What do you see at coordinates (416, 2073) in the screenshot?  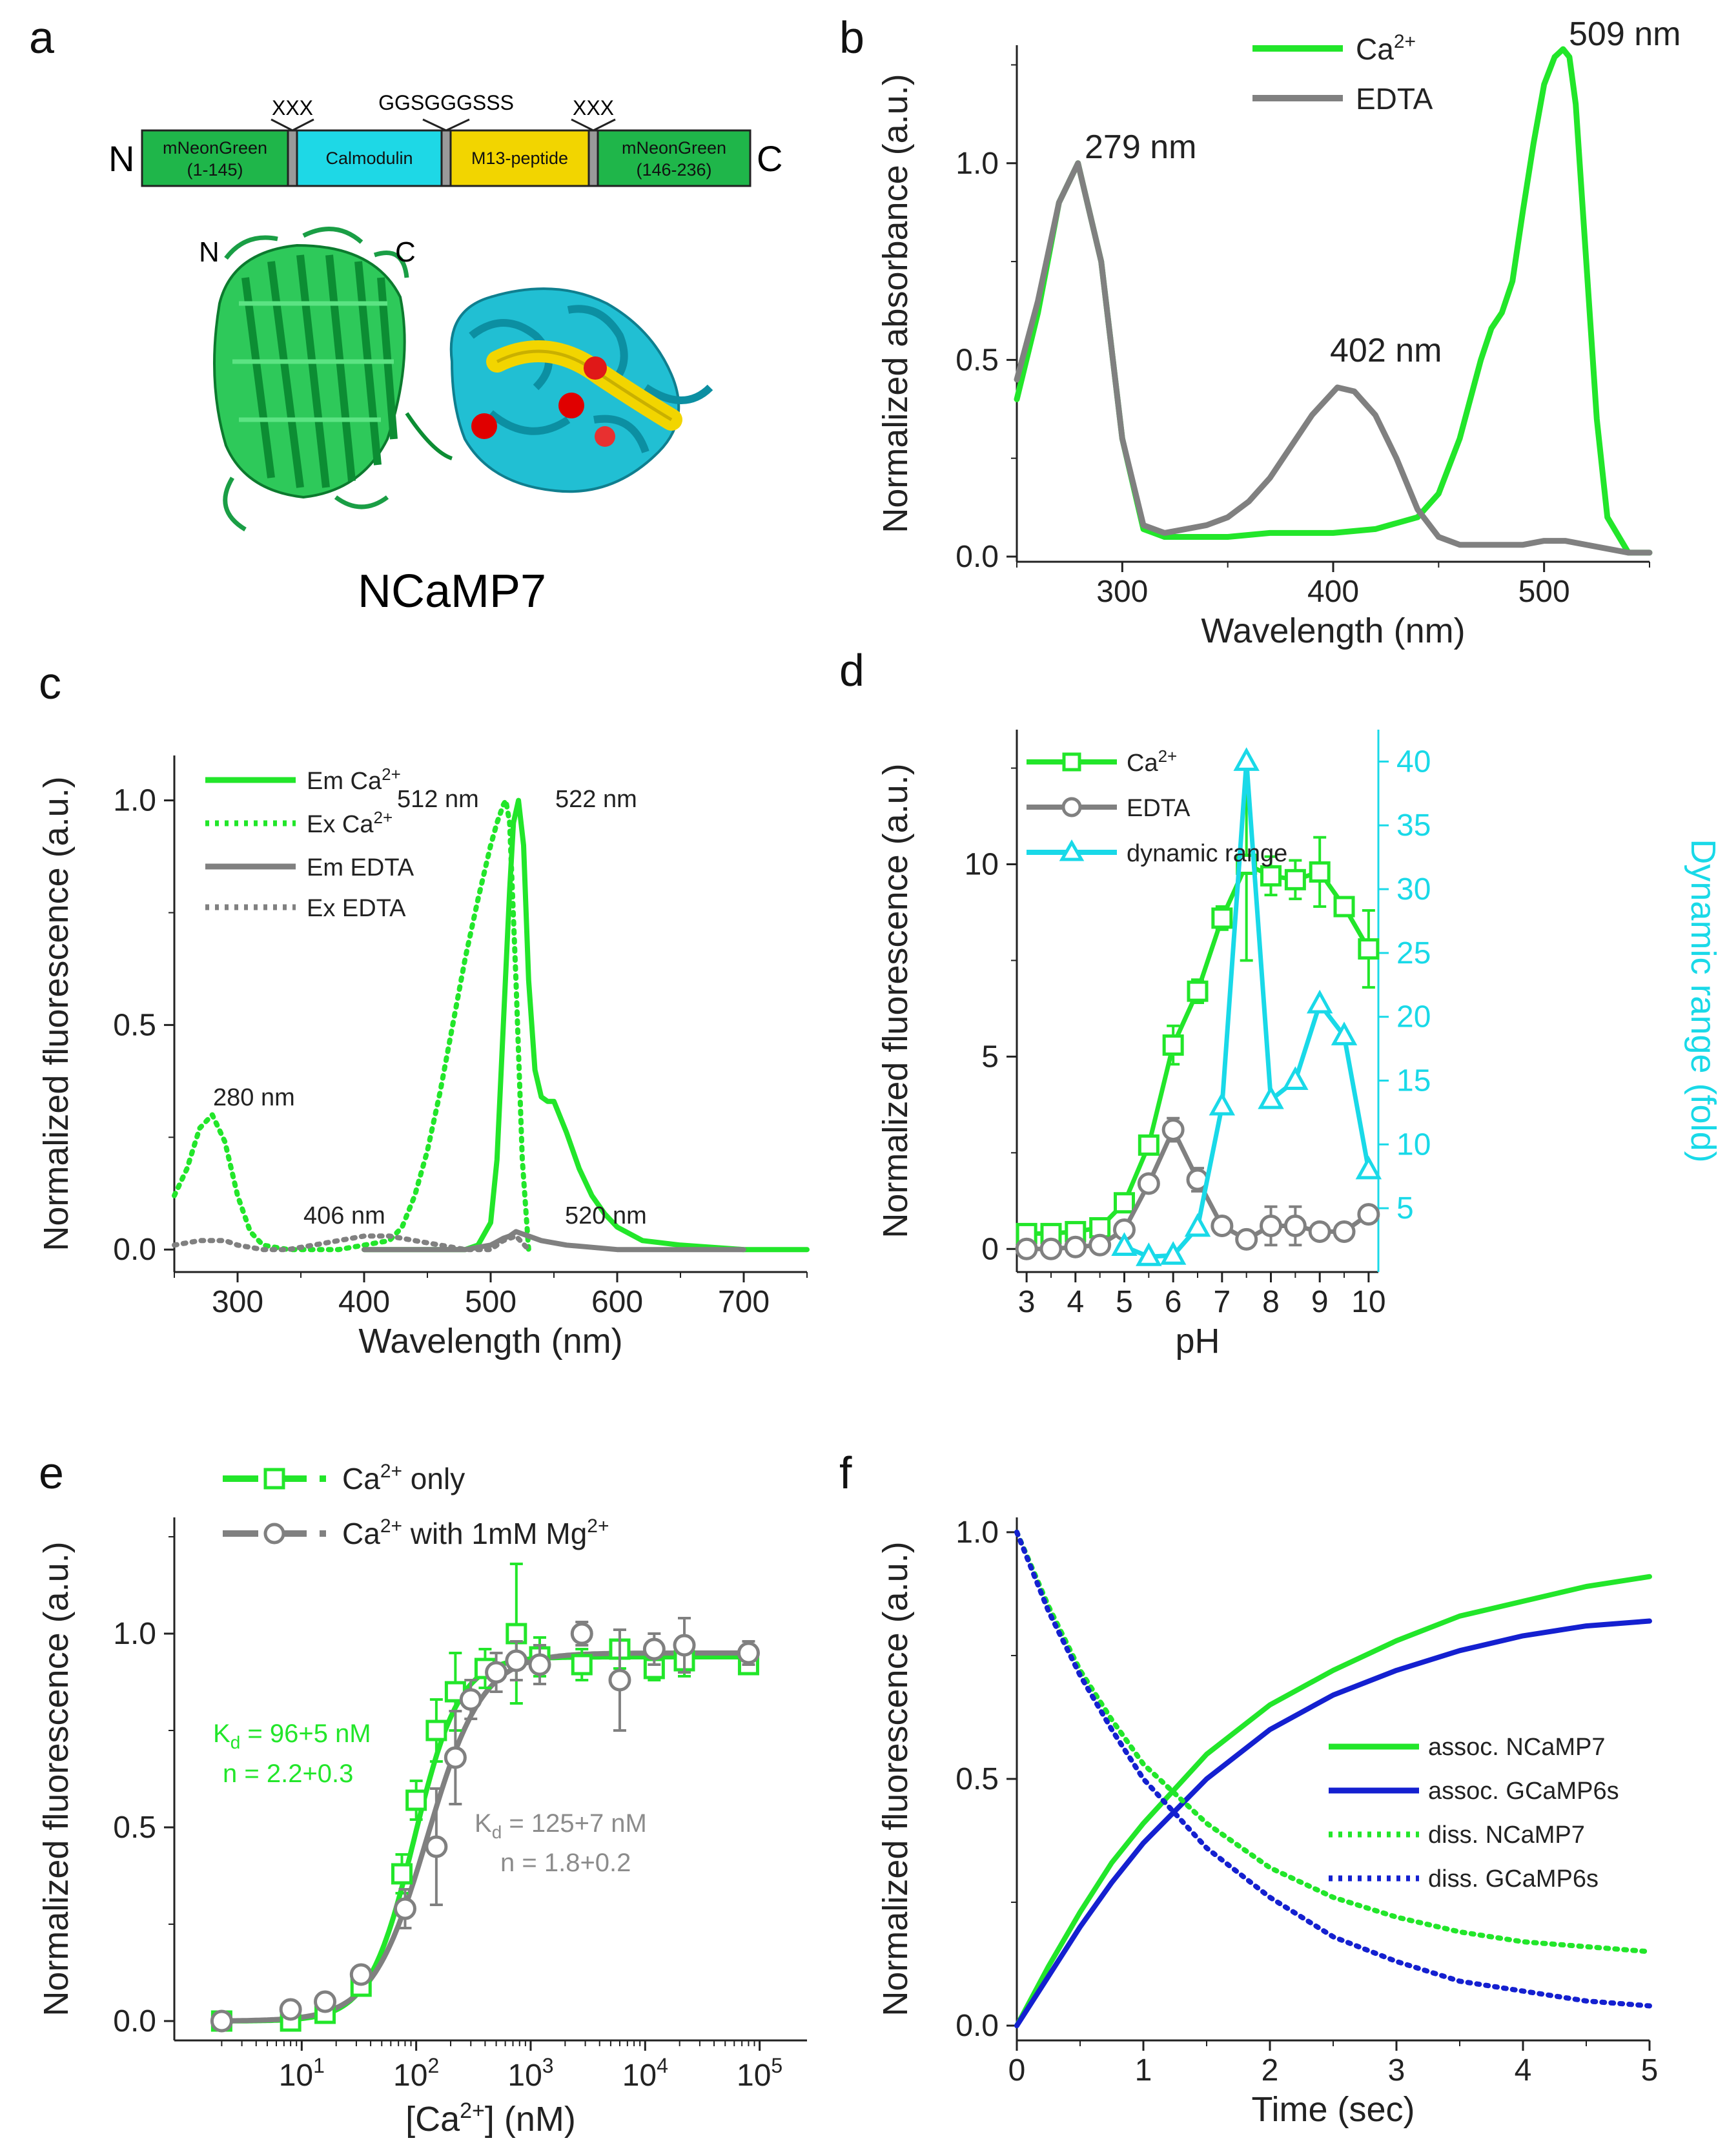 I see `e-x-tick-label: 10²` at bounding box center [416, 2073].